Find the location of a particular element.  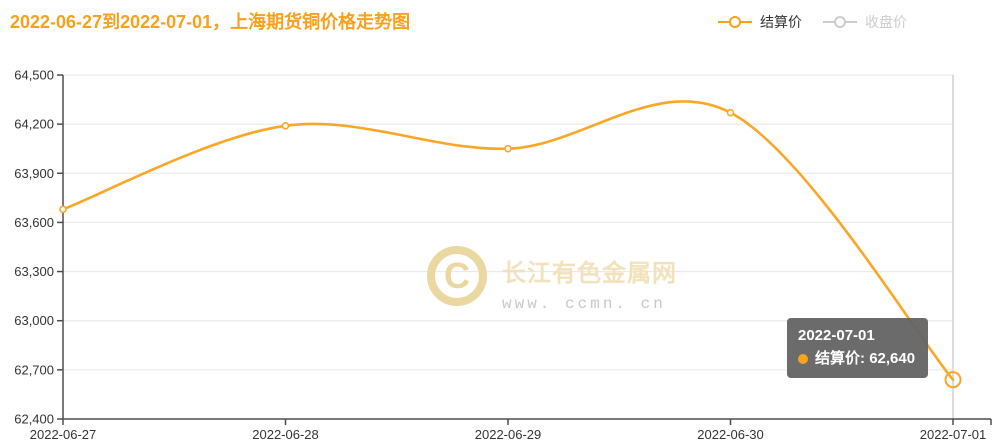

legend-item-label: 结算价 is located at coordinates (781, 22).